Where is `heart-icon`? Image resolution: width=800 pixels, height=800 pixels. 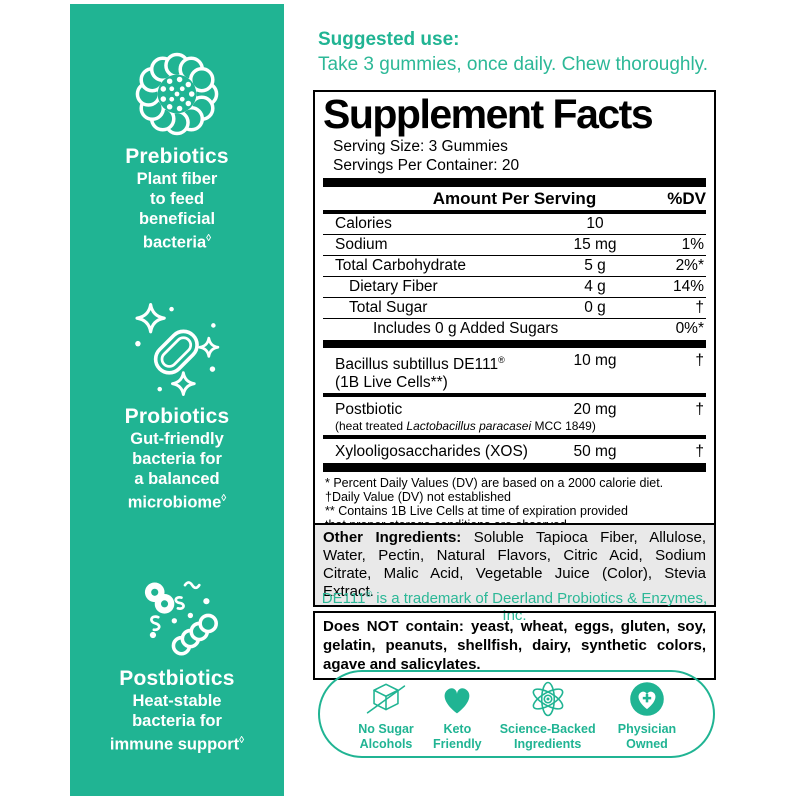
heart-icon is located at coordinates (457, 699).